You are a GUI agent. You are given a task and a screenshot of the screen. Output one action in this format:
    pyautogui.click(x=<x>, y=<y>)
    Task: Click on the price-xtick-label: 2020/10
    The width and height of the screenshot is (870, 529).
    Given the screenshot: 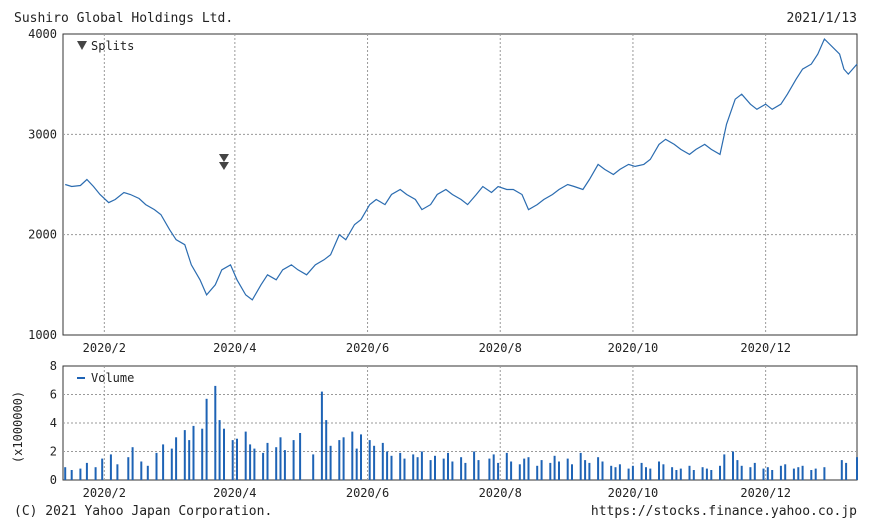 What is the action you would take?
    pyautogui.click(x=633, y=348)
    